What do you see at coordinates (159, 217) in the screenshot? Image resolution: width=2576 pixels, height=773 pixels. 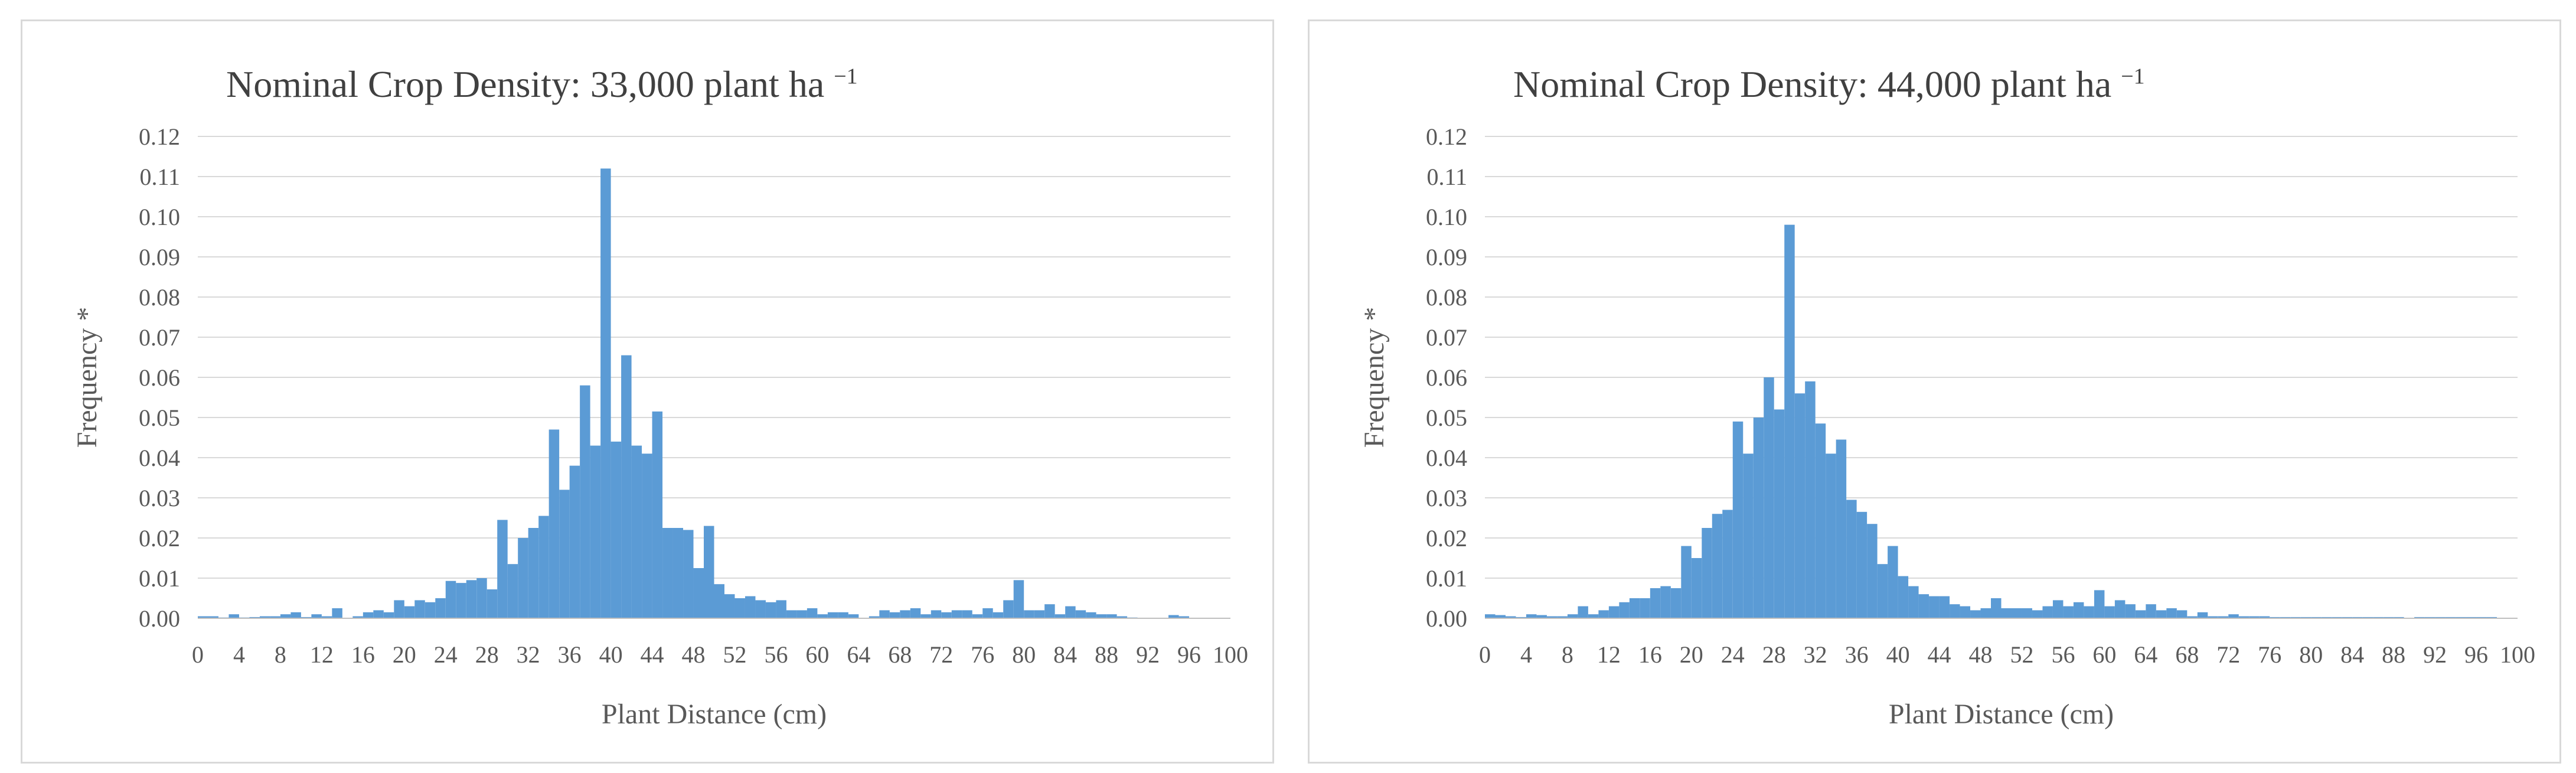 I see `y-tick-label: 0.10` at bounding box center [159, 217].